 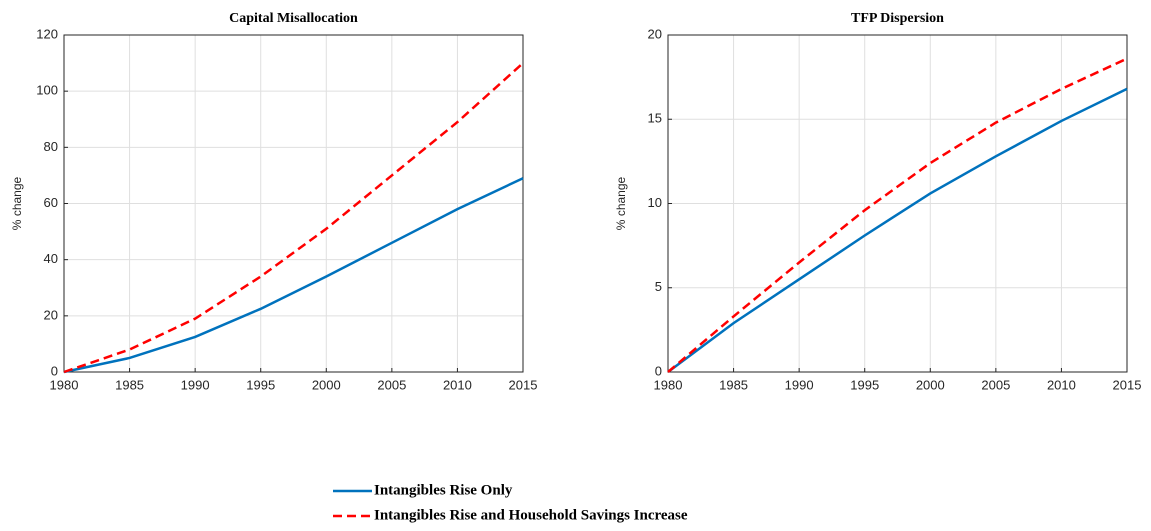 I want to click on y-tick-label: 120, so click(x=47, y=33).